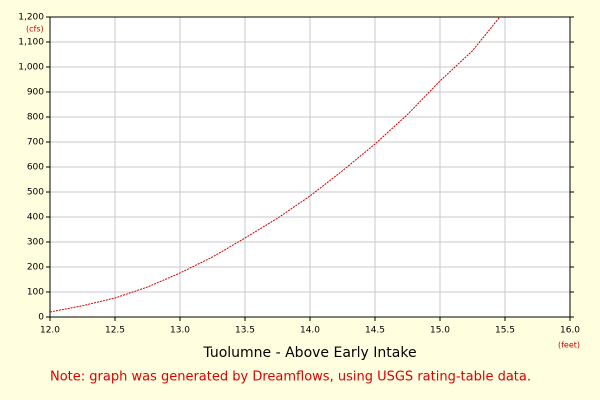  Describe the element at coordinates (310, 331) in the screenshot. I see `x-tick-label: 14.0` at that location.